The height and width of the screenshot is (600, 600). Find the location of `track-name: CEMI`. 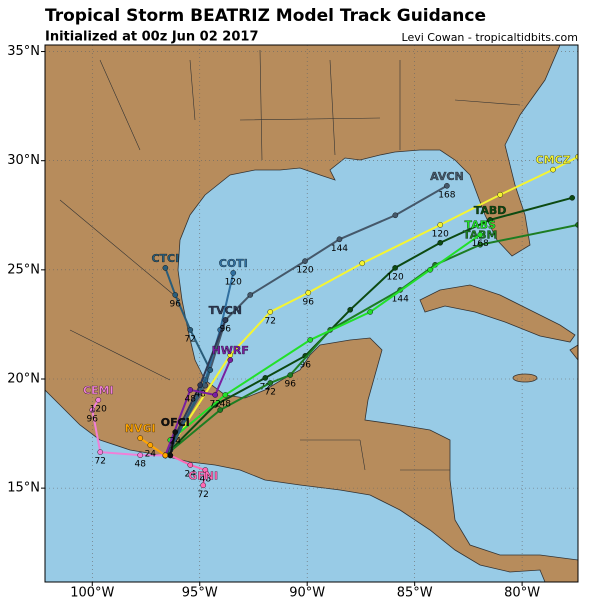

track-name: CEMI is located at coordinates (98, 390).